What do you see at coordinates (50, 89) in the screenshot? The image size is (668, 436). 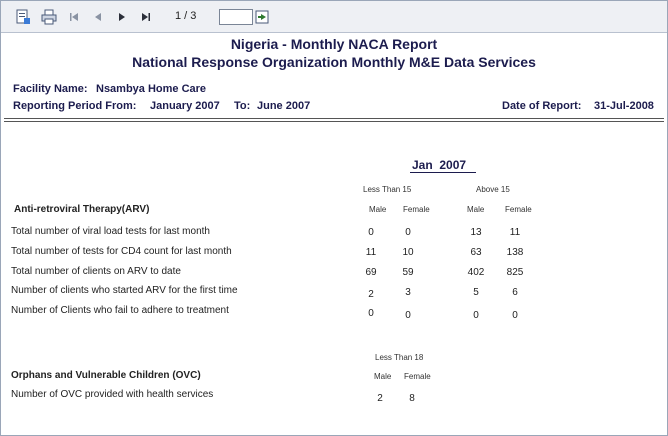 I see `facility-name-label: Facility Name:` at bounding box center [50, 89].